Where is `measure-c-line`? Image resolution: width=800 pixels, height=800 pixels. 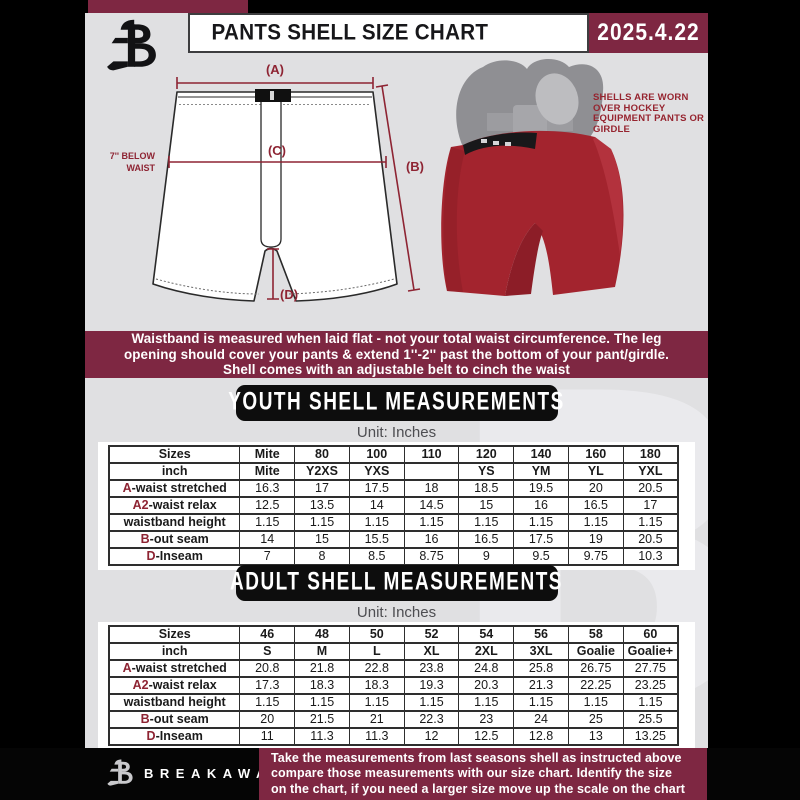
measure-c-line is located at coordinates (277, 162).